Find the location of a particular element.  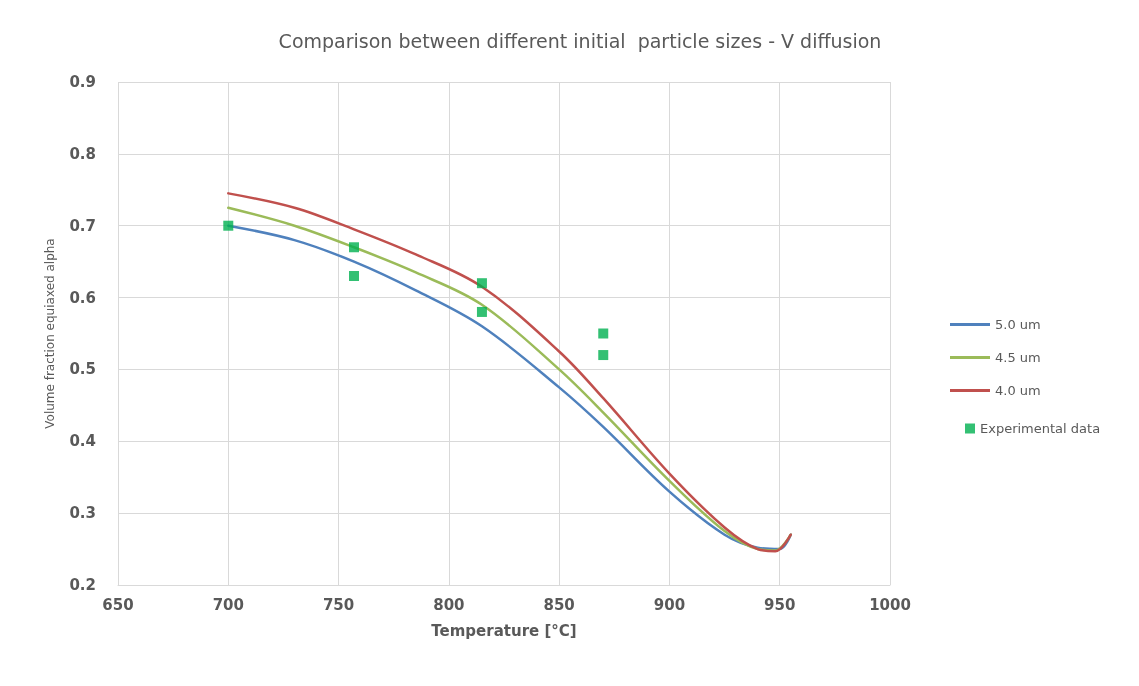

x-tick-label: 950 is located at coordinates (780, 604).